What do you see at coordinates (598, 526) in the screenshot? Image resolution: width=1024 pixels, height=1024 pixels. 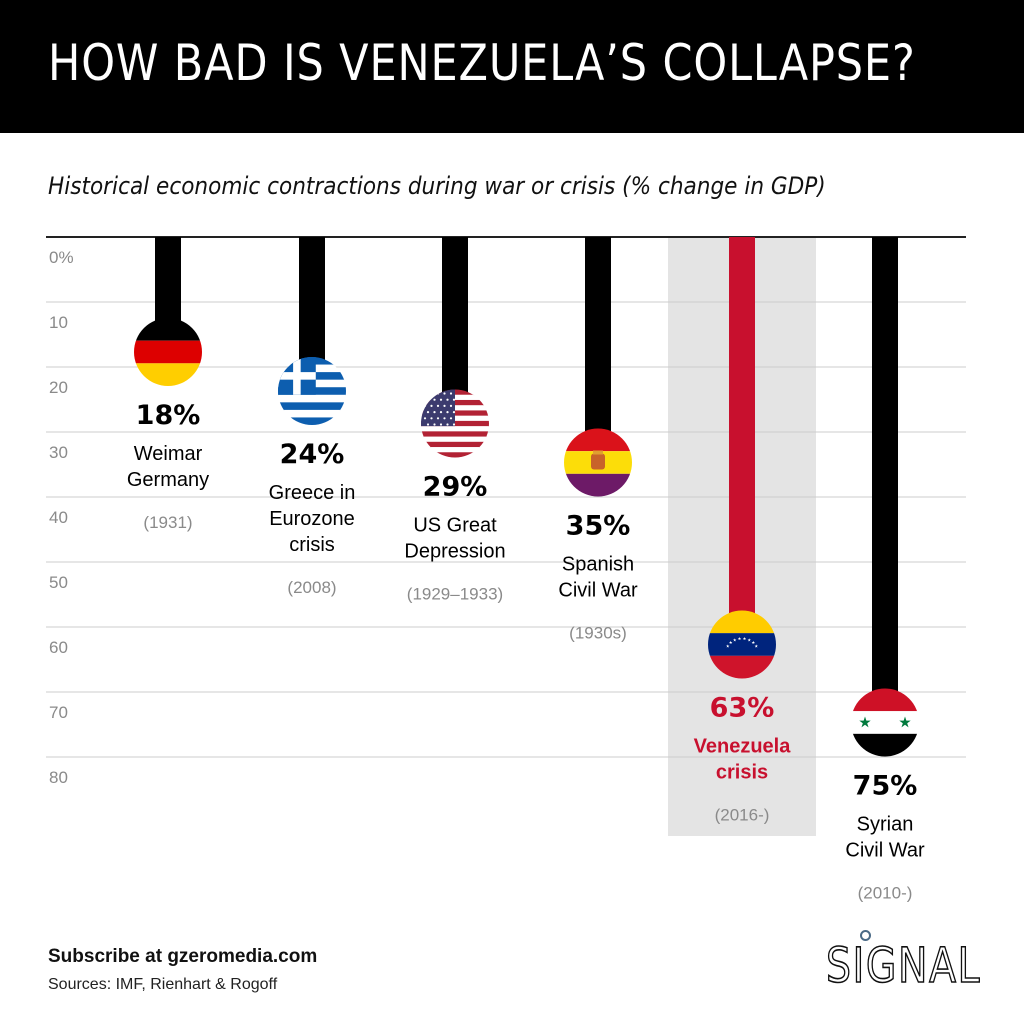 I see `value-label: 35%` at bounding box center [598, 526].